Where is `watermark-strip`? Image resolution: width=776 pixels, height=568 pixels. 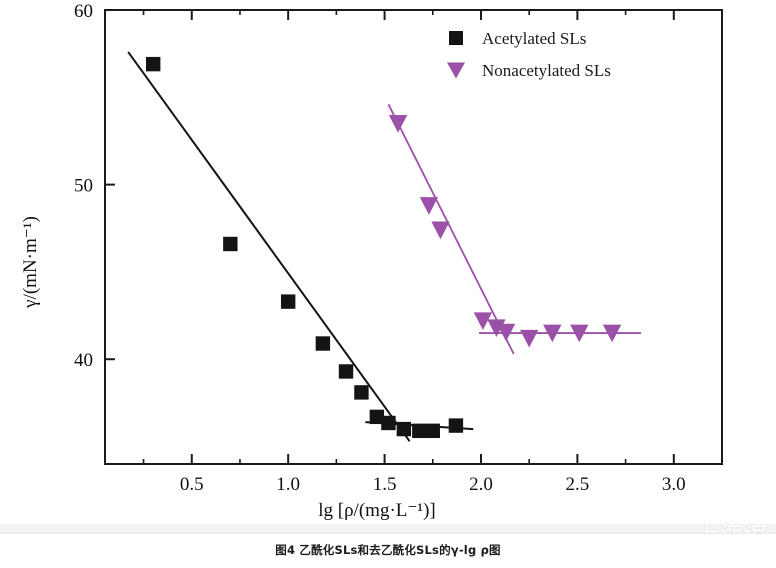
watermark-strip is located at coordinates (388, 528).